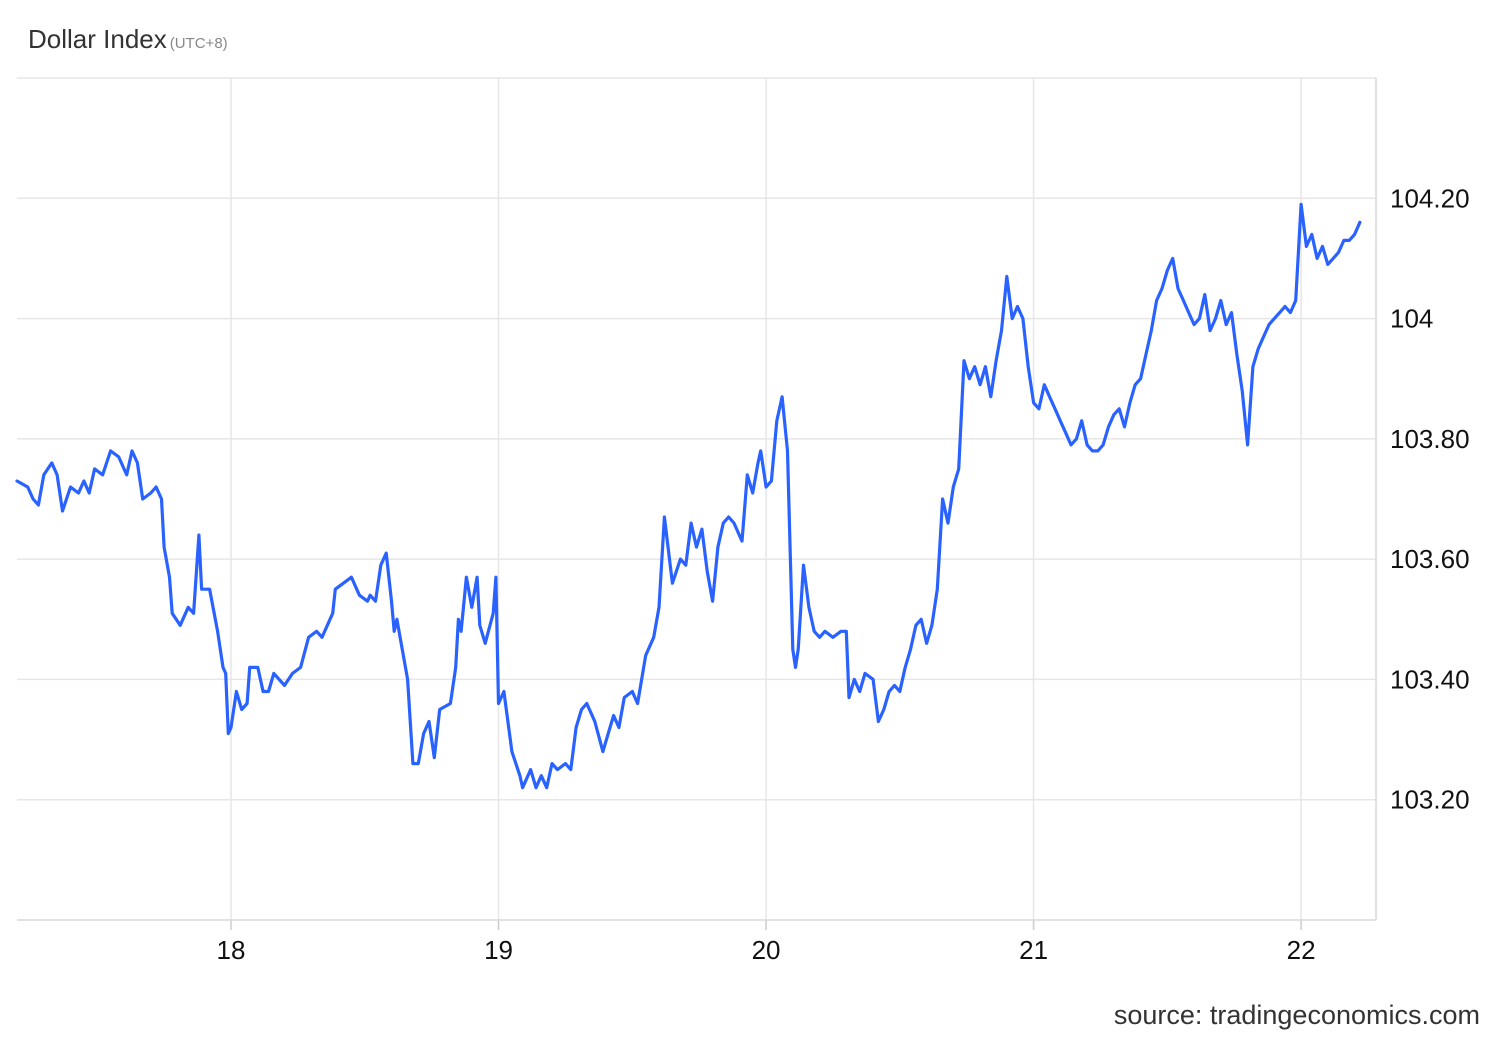  What do you see at coordinates (1430, 198) in the screenshot?
I see `y-tick-label: 104.20` at bounding box center [1430, 198].